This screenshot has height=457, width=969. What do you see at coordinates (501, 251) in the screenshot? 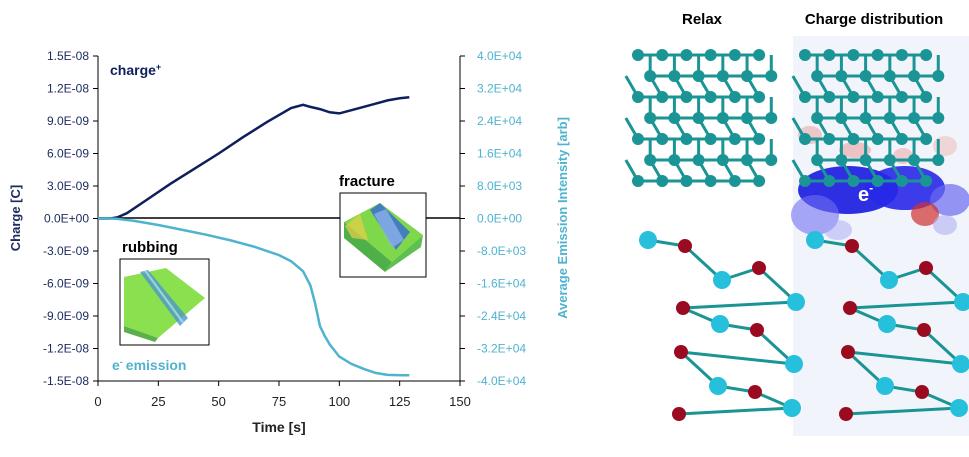
I see `right-y-tick-label: -8.0E+03` at bounding box center [501, 251].